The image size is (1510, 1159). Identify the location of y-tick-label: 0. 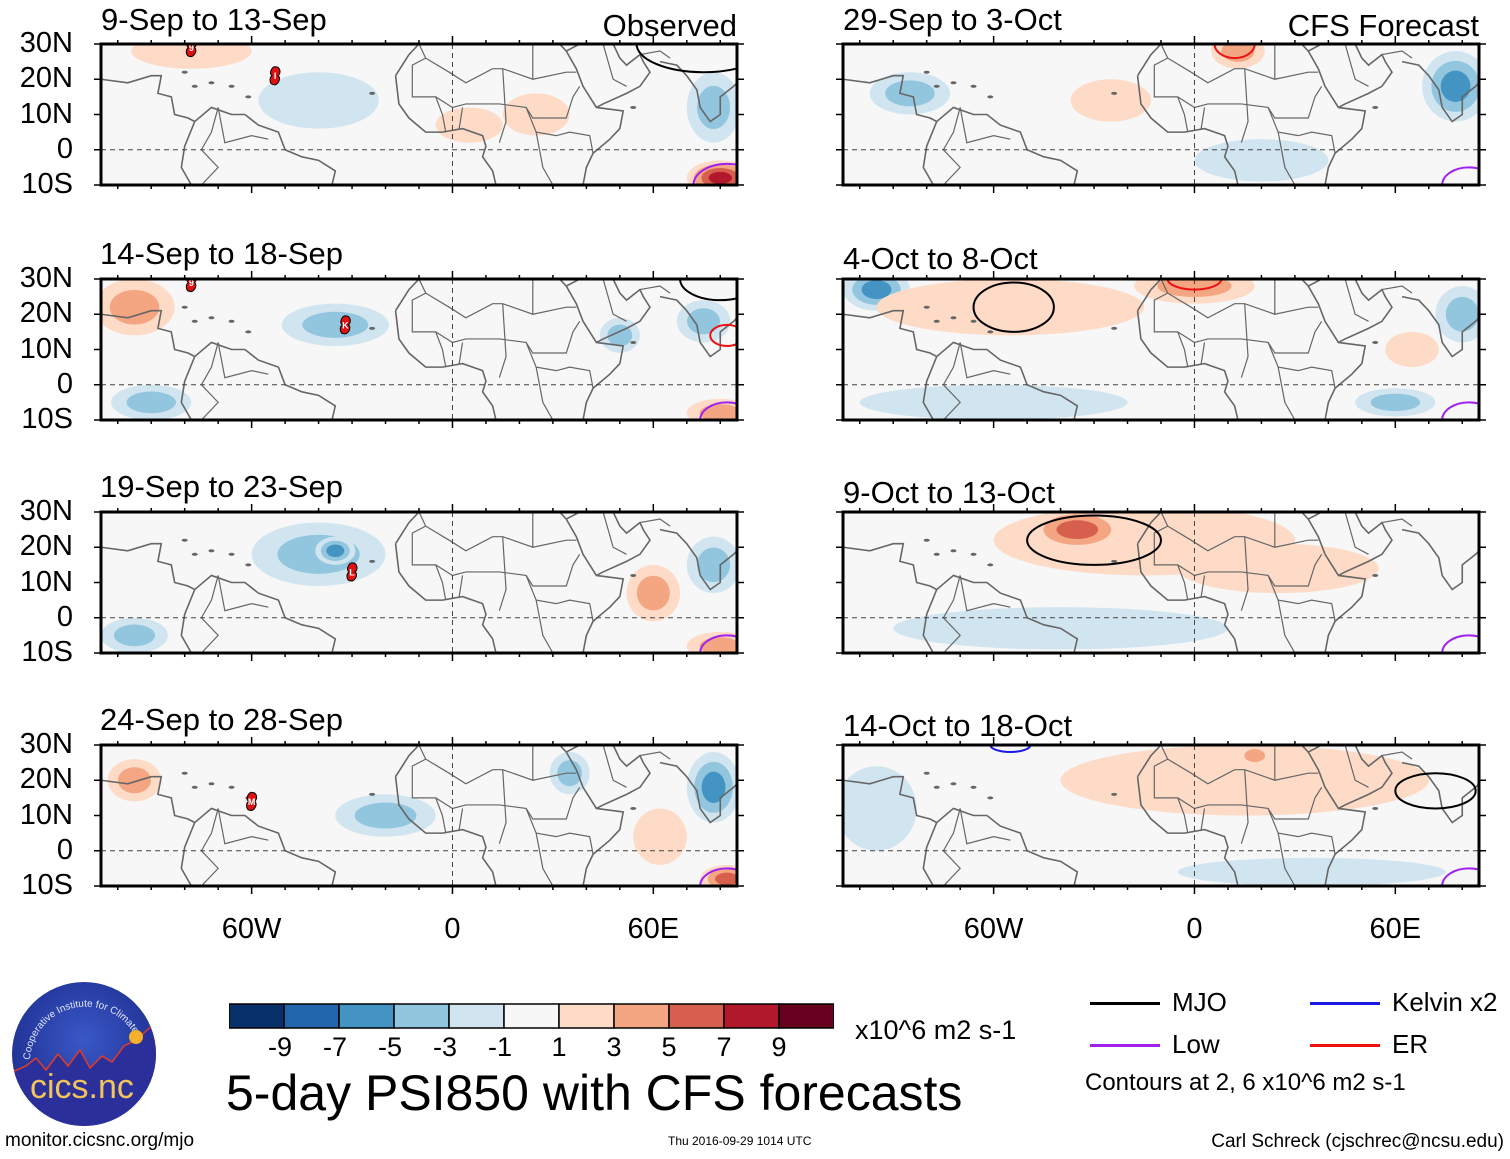
(64, 616).